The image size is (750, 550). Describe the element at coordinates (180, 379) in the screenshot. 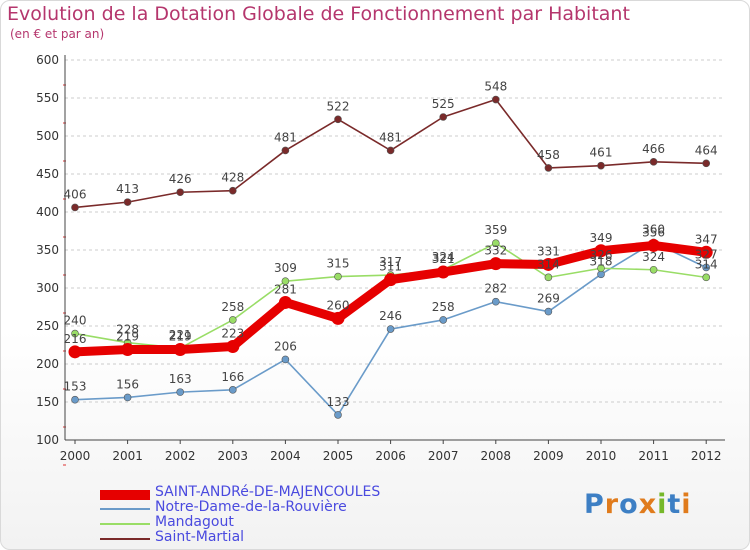

I see `data-label: 163` at that location.